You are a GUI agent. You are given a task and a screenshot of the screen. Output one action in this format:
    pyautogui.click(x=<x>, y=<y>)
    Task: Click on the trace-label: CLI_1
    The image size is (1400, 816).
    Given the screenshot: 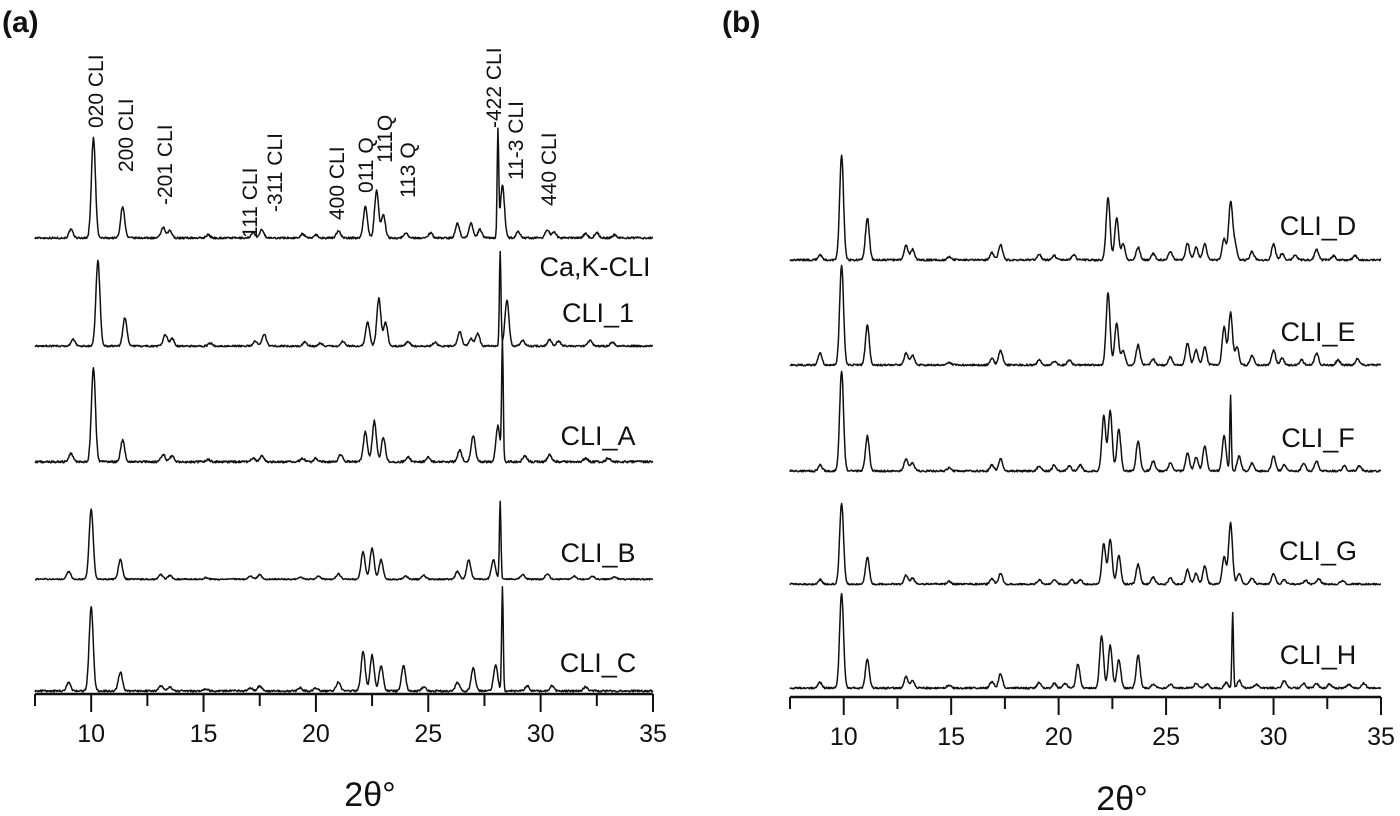 What is the action you would take?
    pyautogui.click(x=598, y=313)
    